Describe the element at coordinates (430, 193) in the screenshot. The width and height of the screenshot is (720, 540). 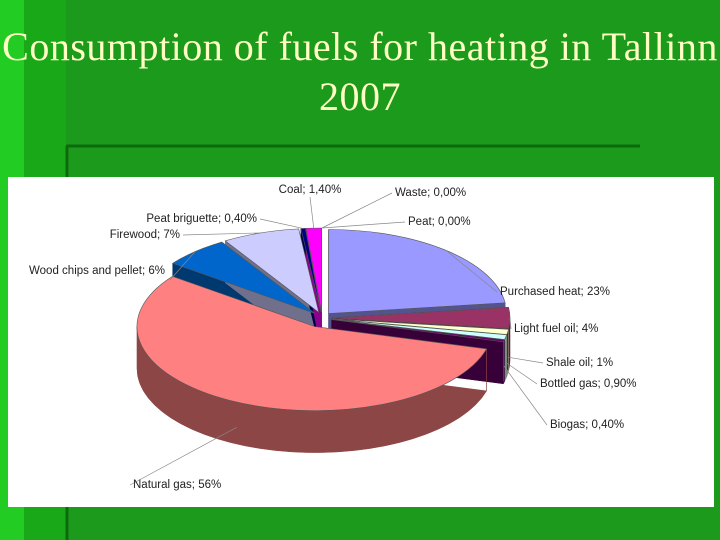
I see `data-label: Waste; 0,00%` at that location.